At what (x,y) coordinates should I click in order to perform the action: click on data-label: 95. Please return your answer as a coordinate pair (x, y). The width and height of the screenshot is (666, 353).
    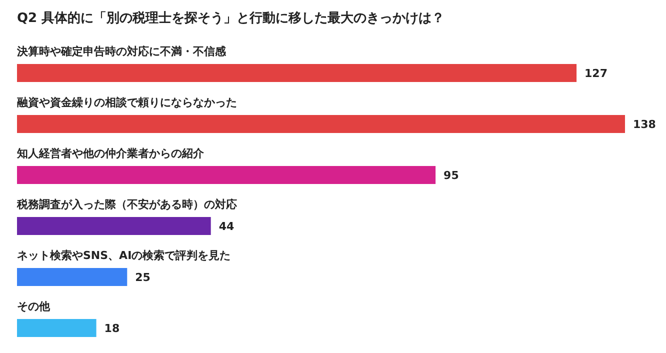
    Looking at the image, I should click on (451, 175).